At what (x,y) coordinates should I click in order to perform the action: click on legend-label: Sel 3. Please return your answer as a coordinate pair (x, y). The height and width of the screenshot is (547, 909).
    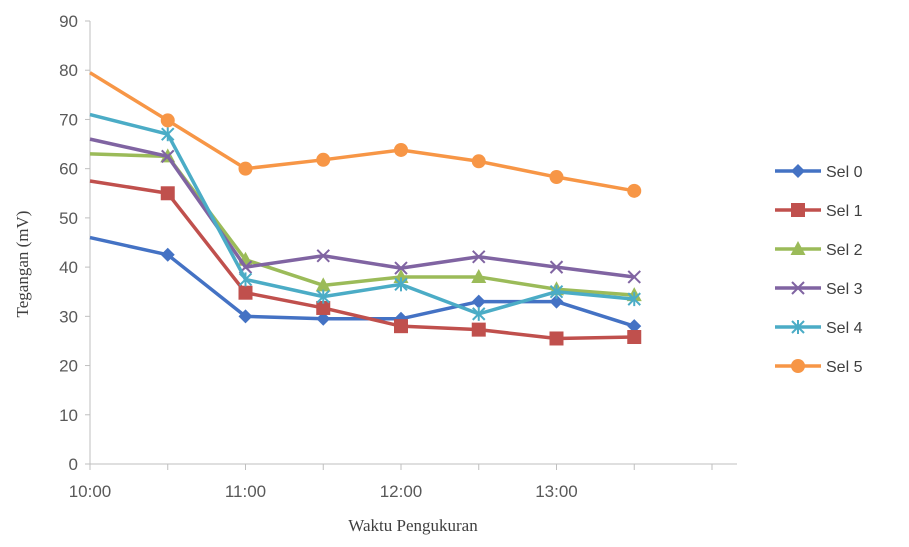
    Looking at the image, I should click on (844, 289).